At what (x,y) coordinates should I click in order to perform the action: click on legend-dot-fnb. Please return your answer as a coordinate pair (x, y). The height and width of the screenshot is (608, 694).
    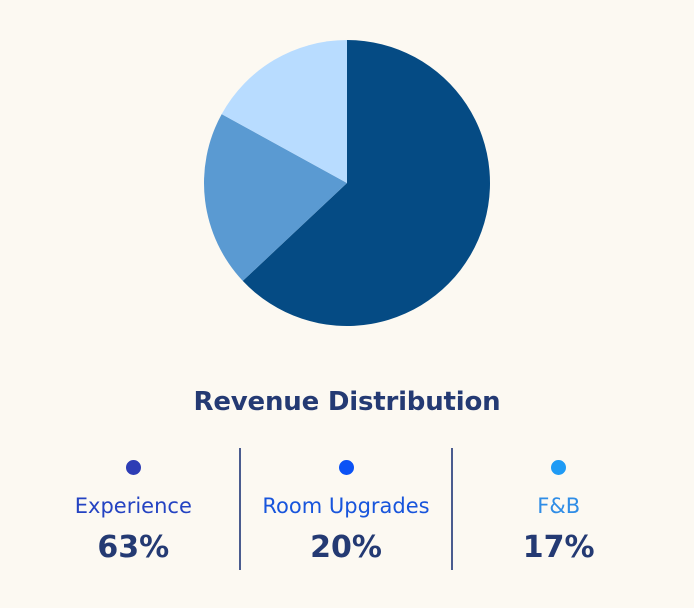
    Looking at the image, I should click on (559, 467).